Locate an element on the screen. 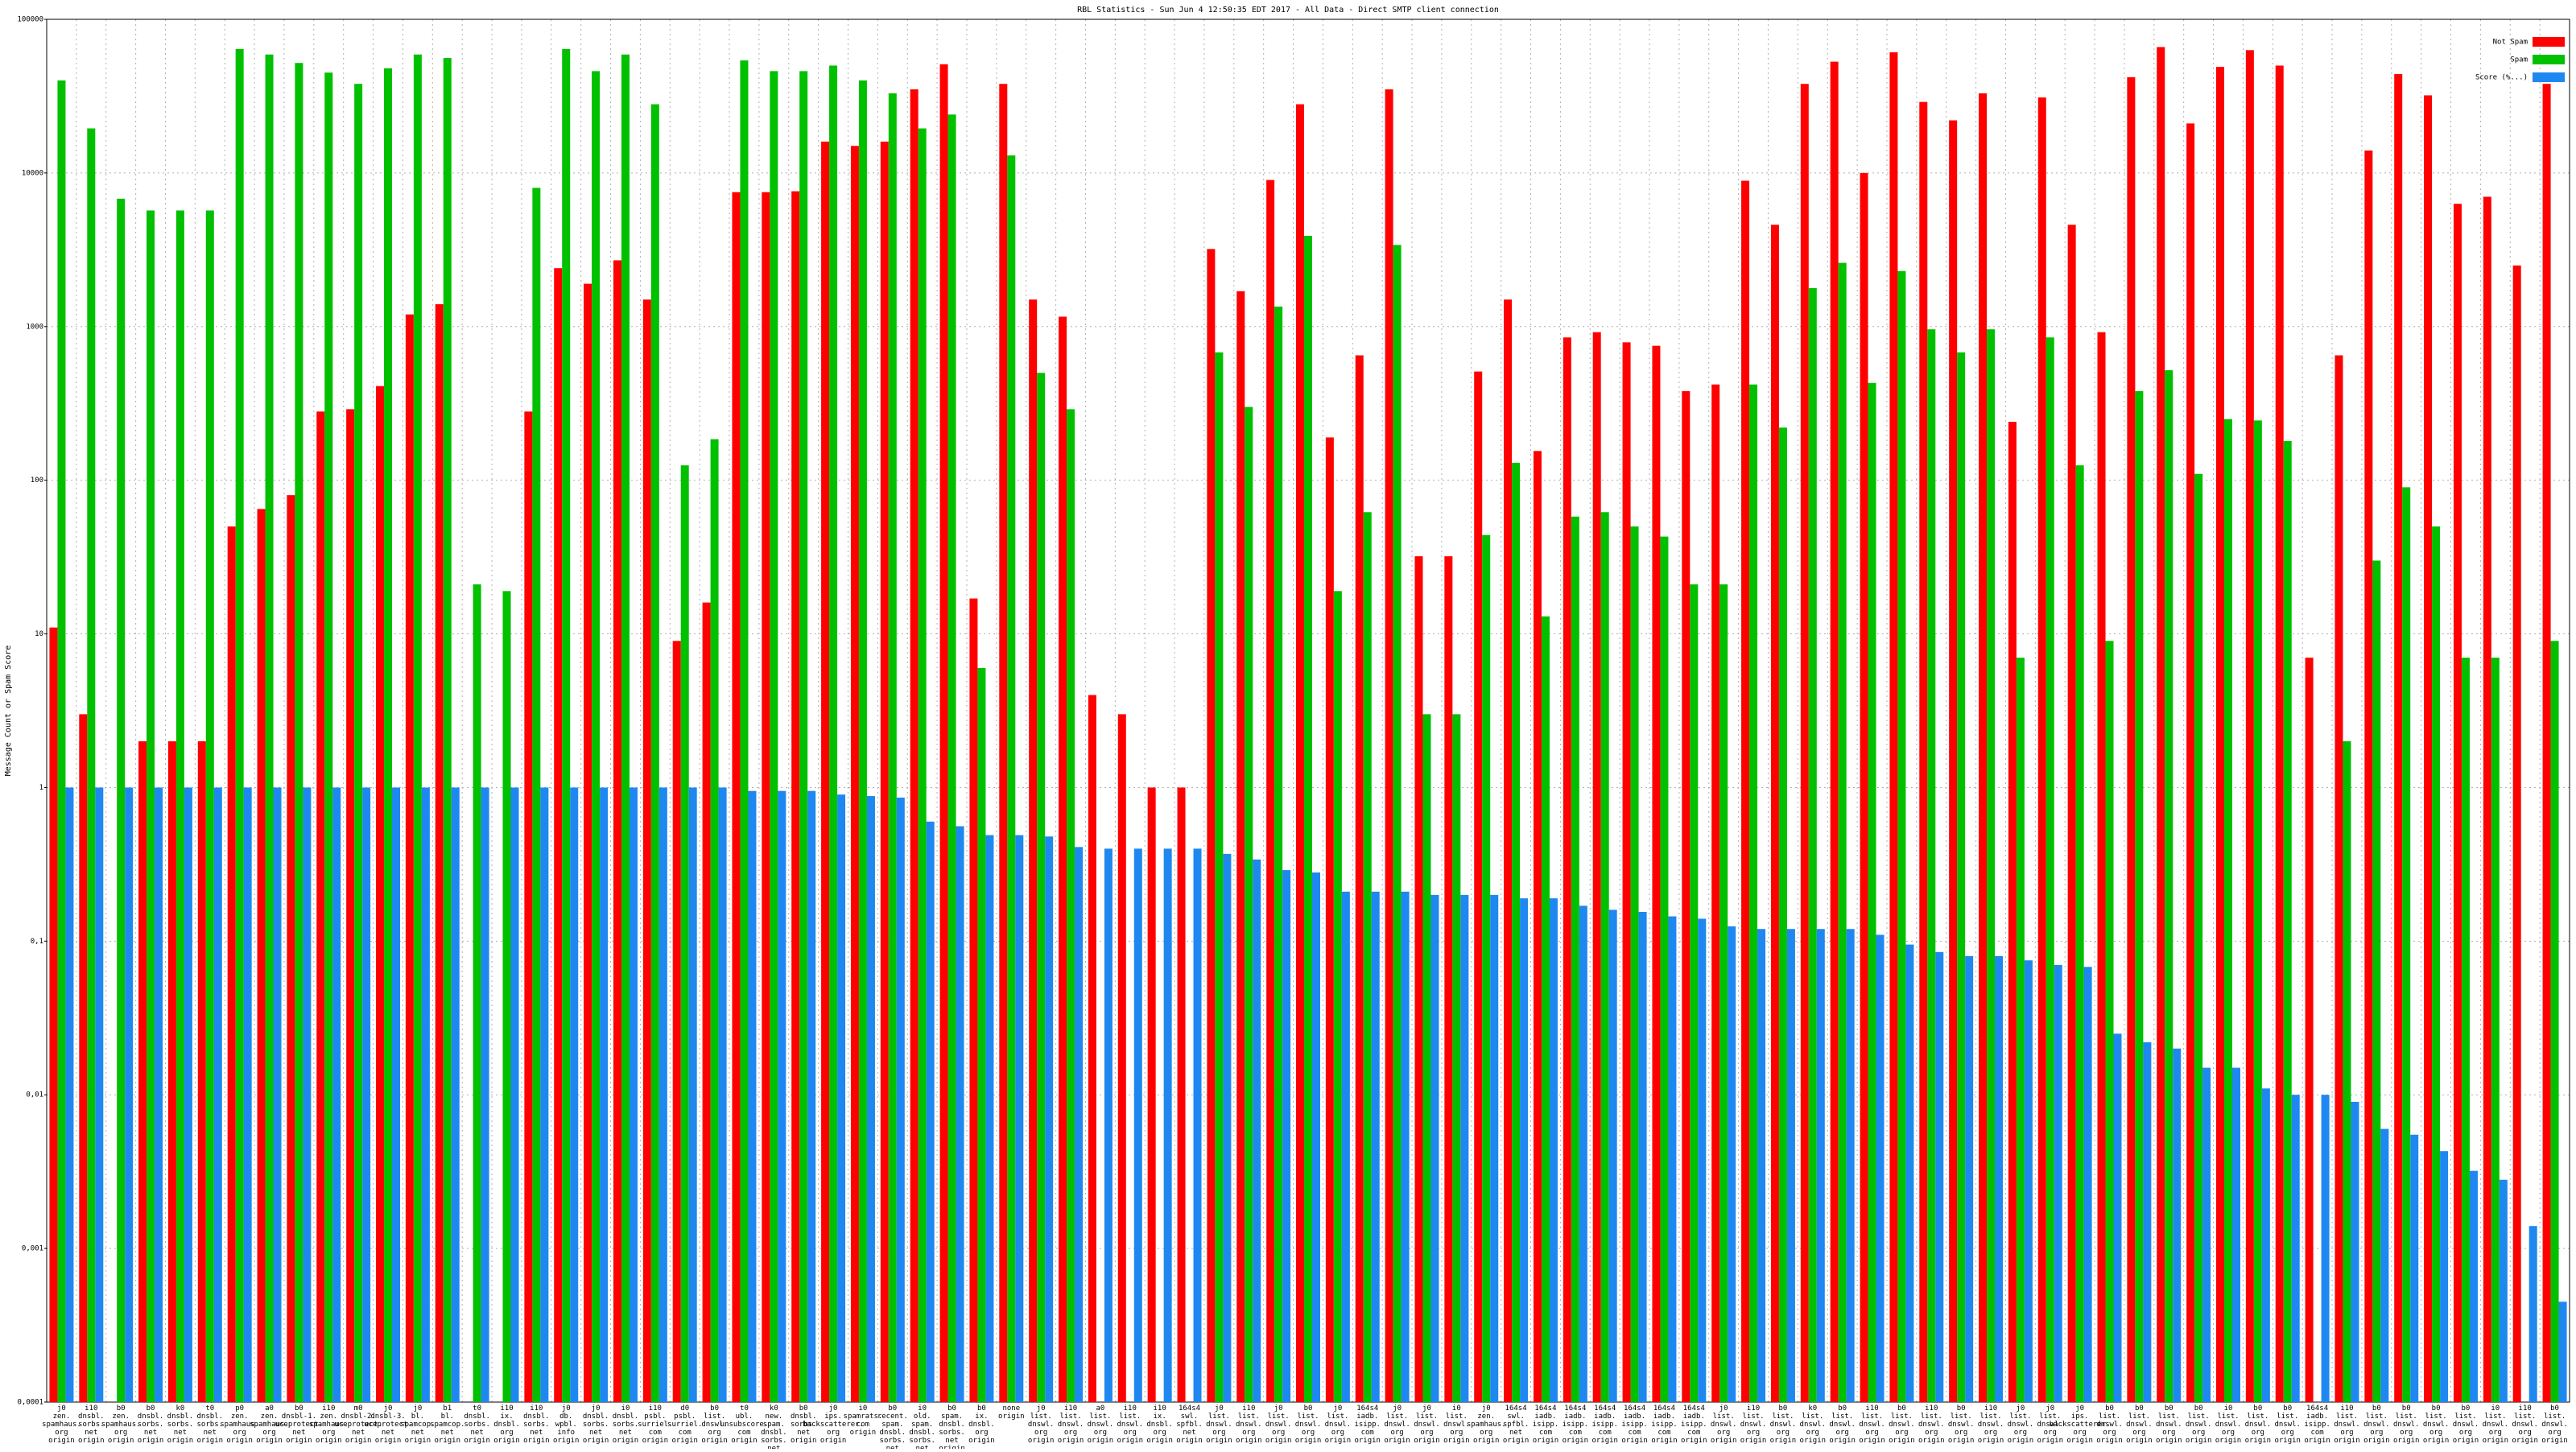  legend-swatch is located at coordinates (2549, 42).